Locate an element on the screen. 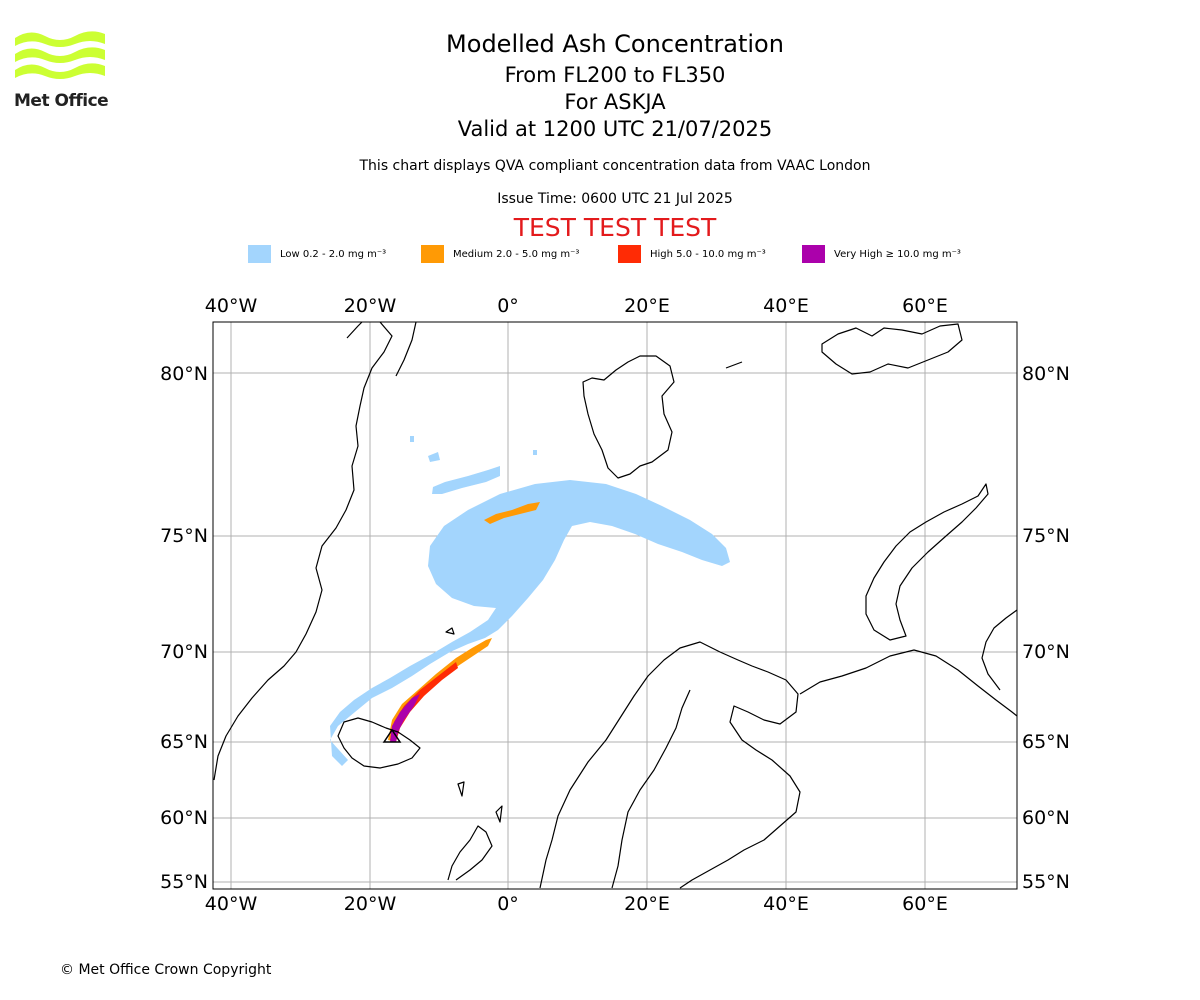 This screenshot has width=1200, height=1000. copyright-notice: © Met Office Crown Copyright is located at coordinates (166, 970).